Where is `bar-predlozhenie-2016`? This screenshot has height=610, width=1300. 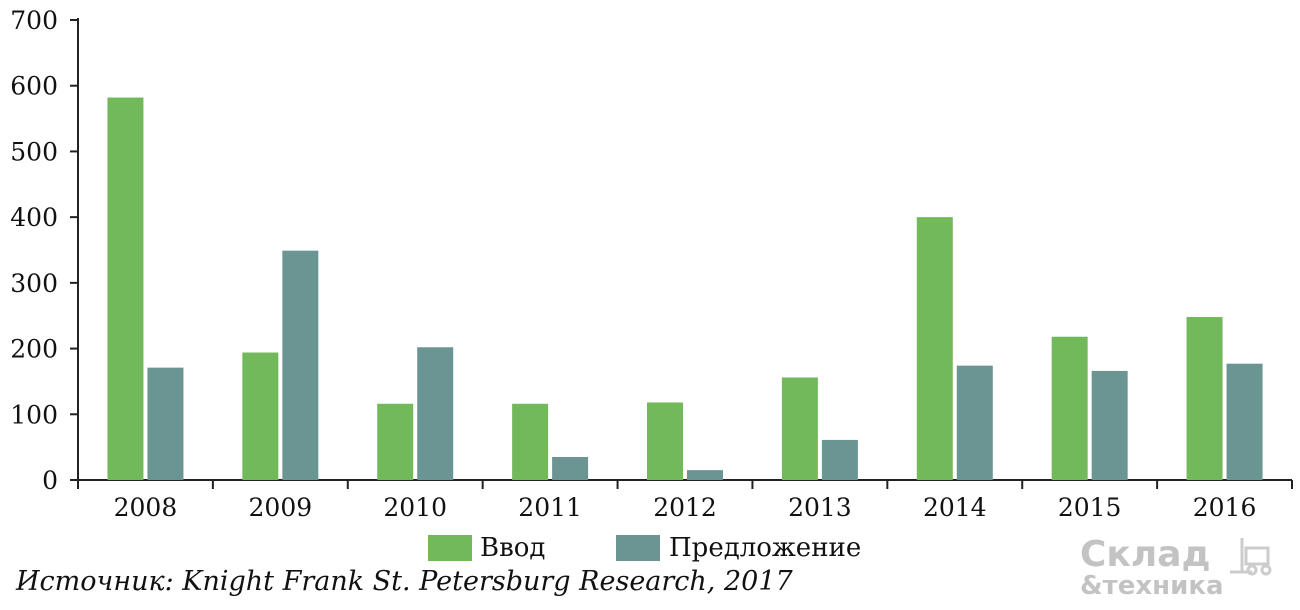
bar-predlozhenie-2016 is located at coordinates (1244, 421).